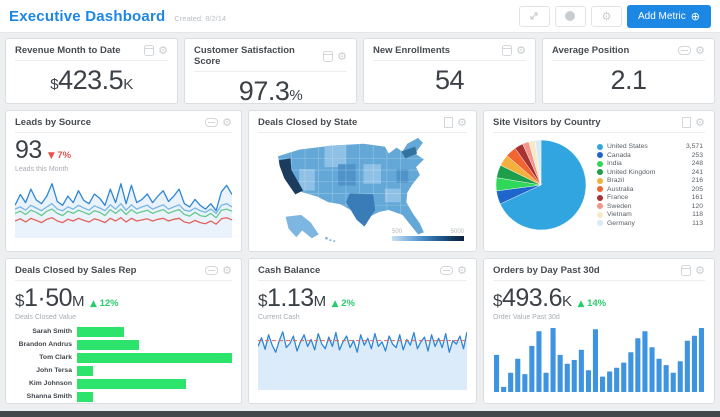  I want to click on legend-country-value: 118, so click(697, 215).